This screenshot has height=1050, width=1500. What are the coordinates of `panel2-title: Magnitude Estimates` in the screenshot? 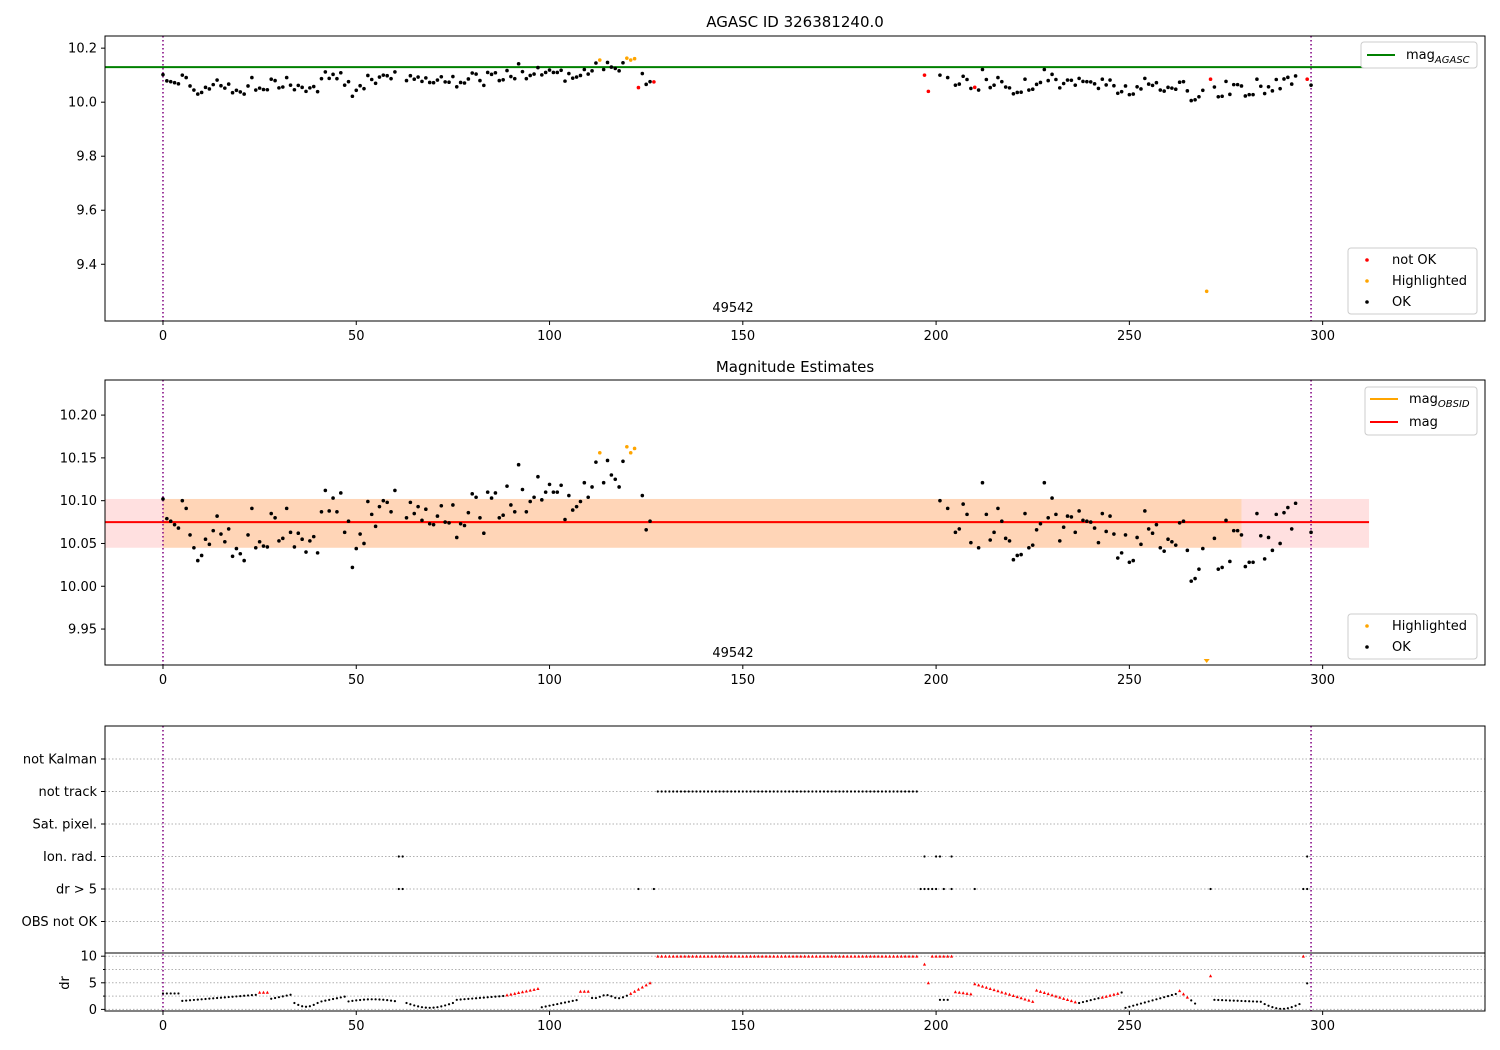 It's located at (795, 367).